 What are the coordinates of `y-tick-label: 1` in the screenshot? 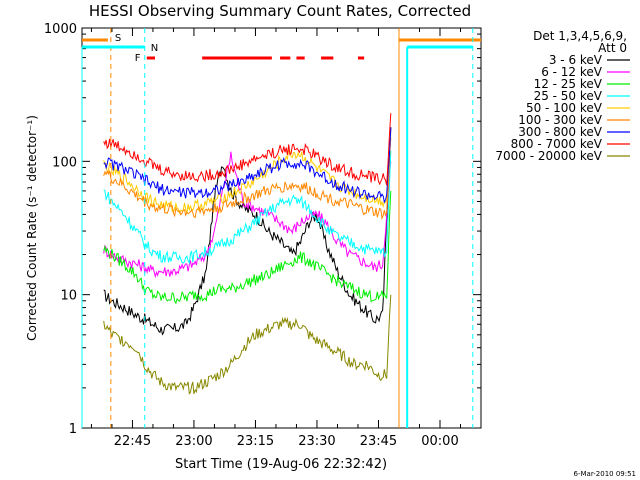 It's located at (73, 429).